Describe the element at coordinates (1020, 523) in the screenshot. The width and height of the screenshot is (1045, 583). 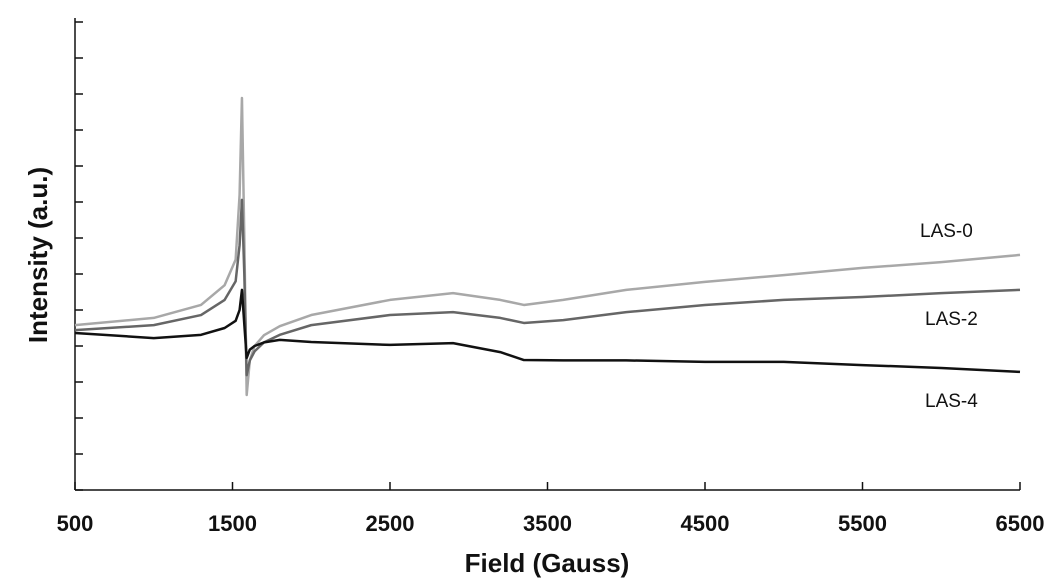
I see `x-tick-label: 6500` at that location.